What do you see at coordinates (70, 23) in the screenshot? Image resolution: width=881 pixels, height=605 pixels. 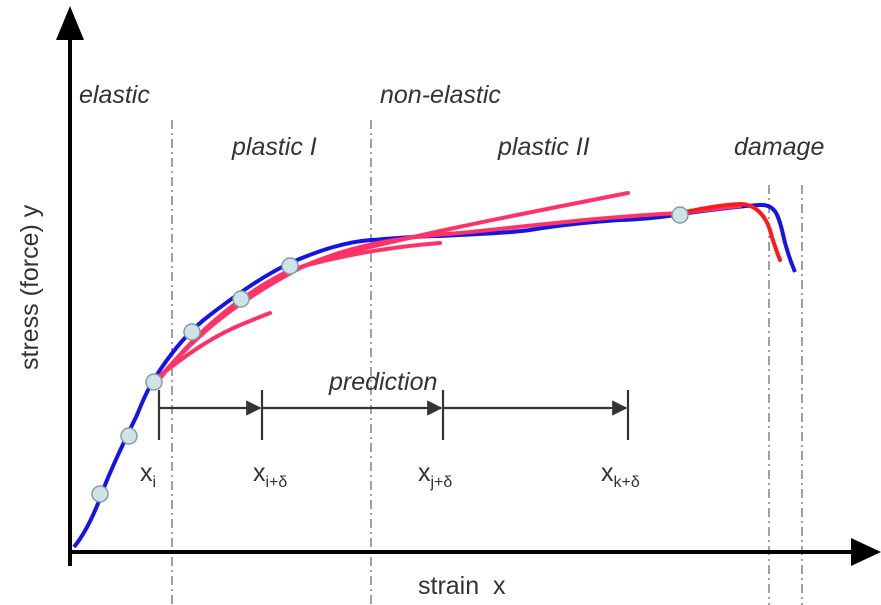 I see `y-axis-arrow-icon` at bounding box center [70, 23].